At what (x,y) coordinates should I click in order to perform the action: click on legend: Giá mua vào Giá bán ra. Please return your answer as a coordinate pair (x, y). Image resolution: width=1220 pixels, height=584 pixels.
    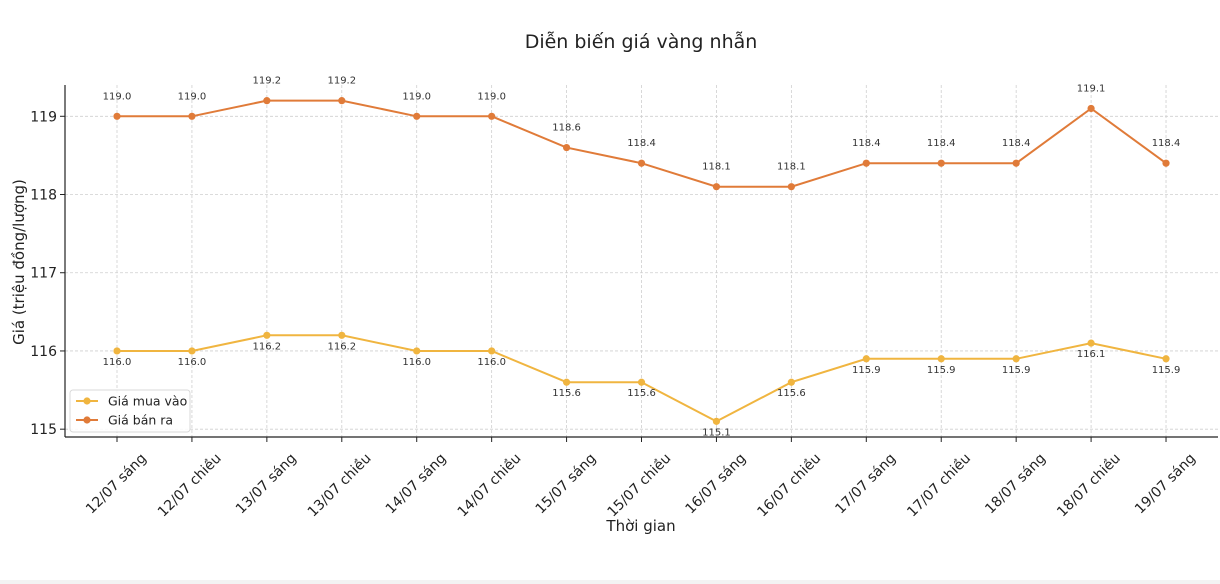
    Looking at the image, I should click on (130, 411).